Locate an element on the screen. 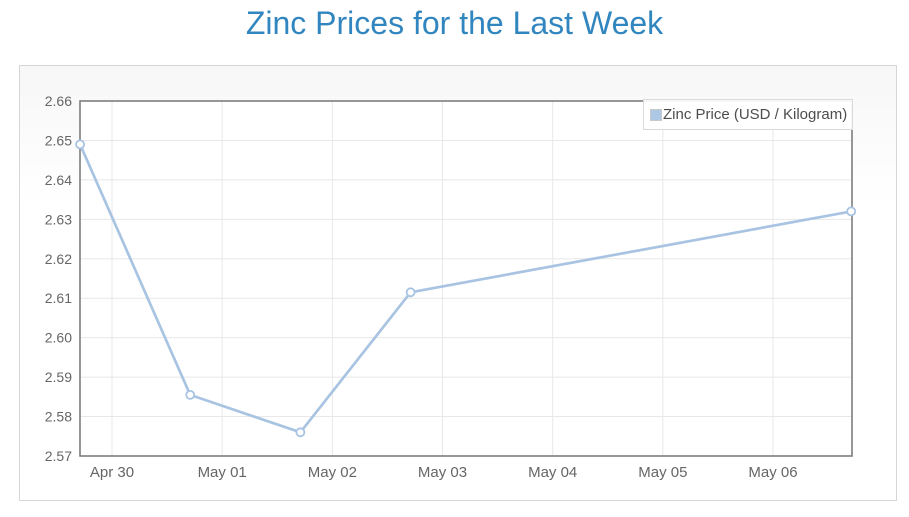 This screenshot has width=909, height=517. page-title: Zinc Prices for the Last Week is located at coordinates (454, 23).